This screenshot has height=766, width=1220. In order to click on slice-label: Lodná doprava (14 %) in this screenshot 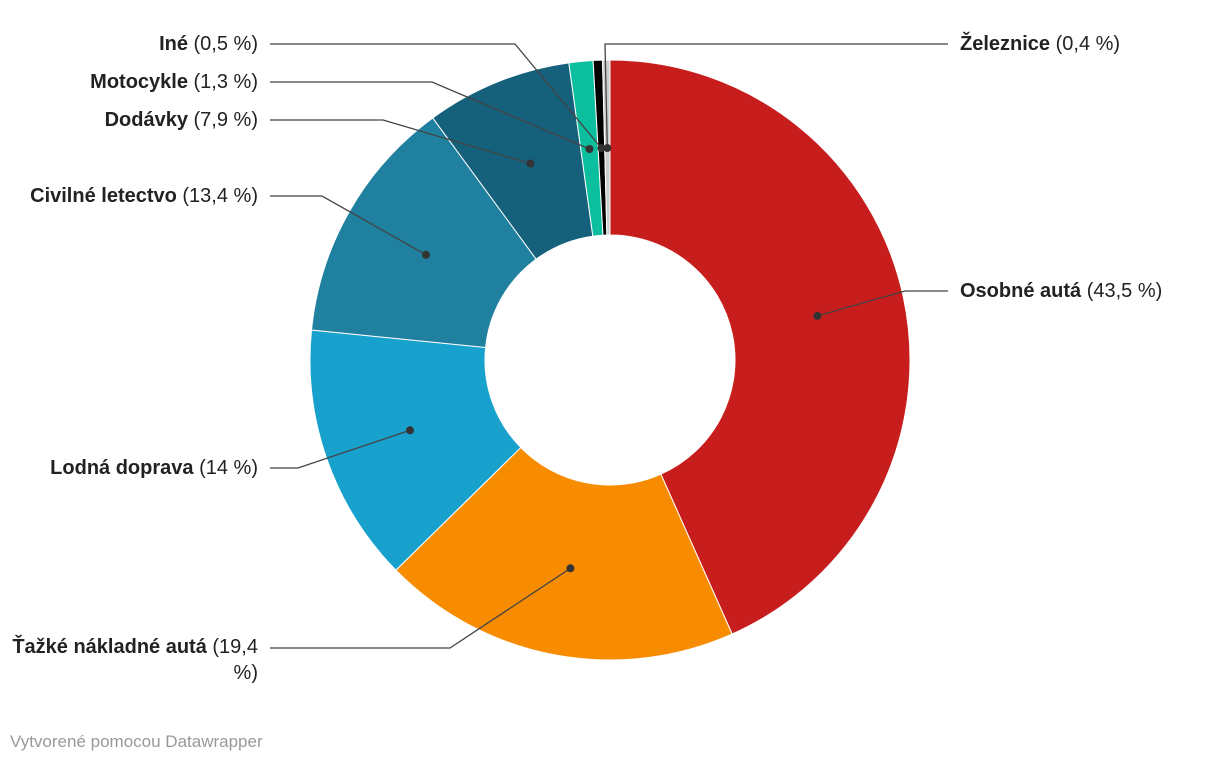, I will do `click(154, 468)`.